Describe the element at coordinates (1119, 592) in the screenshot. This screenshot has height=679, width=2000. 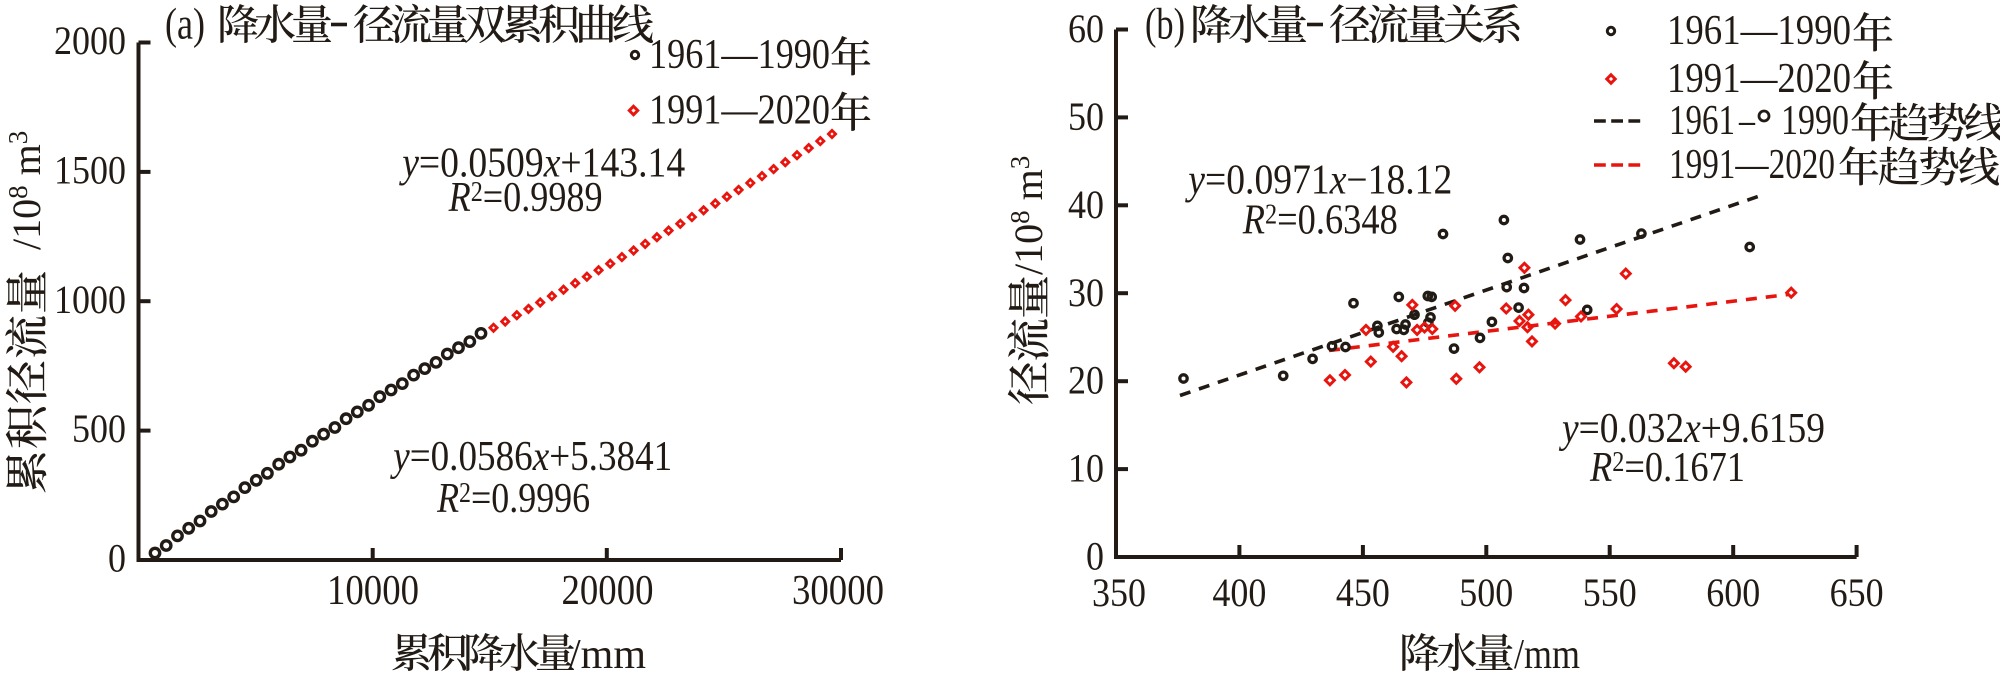
I see `svg-text: 350` at that location.